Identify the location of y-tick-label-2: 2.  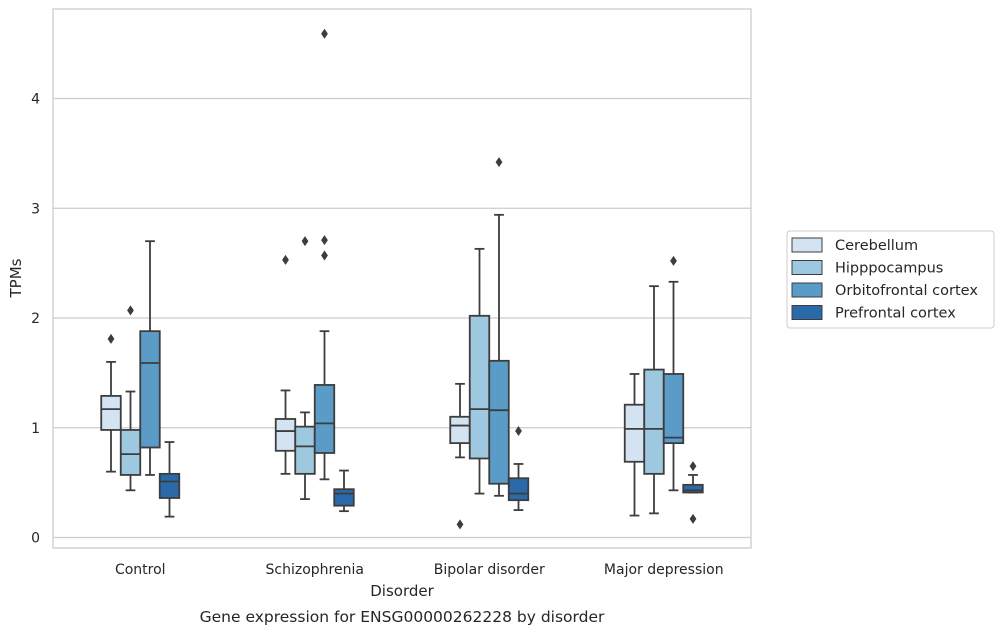
(35, 319).